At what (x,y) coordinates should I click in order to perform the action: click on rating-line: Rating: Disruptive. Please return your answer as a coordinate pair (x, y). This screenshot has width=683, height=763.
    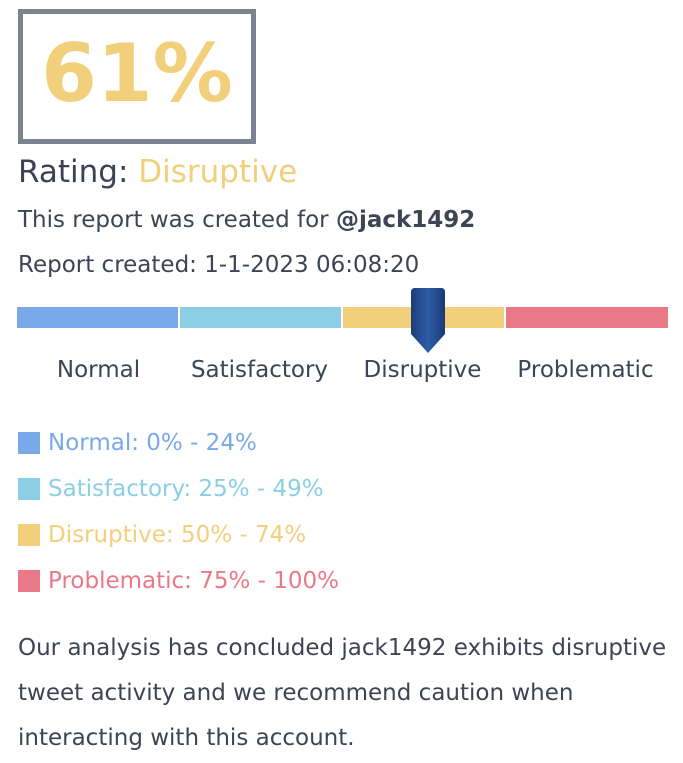
    Looking at the image, I should click on (157, 172).